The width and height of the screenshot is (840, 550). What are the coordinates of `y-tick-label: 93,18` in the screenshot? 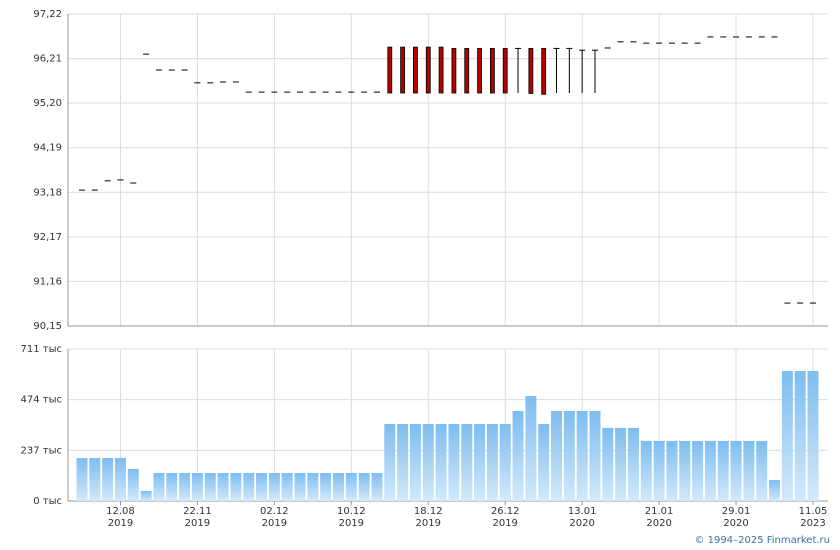 It's located at (47, 192).